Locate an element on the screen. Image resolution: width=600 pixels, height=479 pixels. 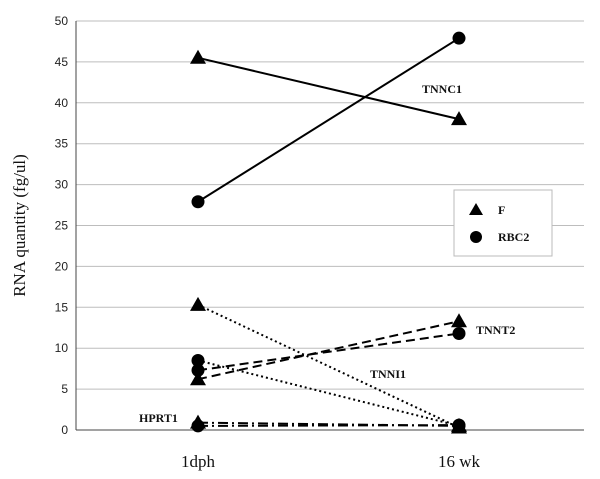
x-tick-label: 1dph is located at coordinates (198, 461).